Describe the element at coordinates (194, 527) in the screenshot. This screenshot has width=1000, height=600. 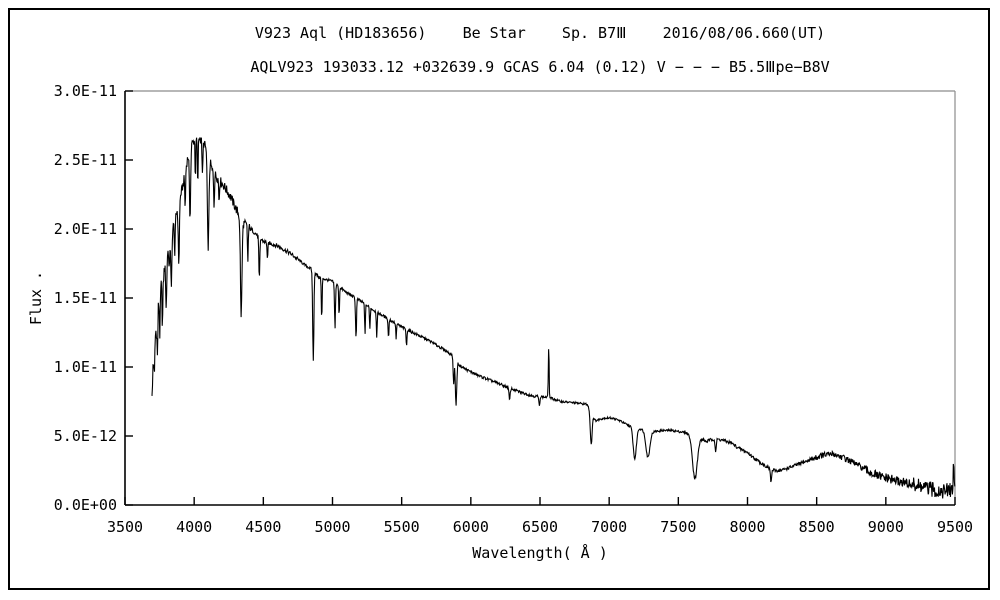
I see `x-tick-label: 4000` at that location.